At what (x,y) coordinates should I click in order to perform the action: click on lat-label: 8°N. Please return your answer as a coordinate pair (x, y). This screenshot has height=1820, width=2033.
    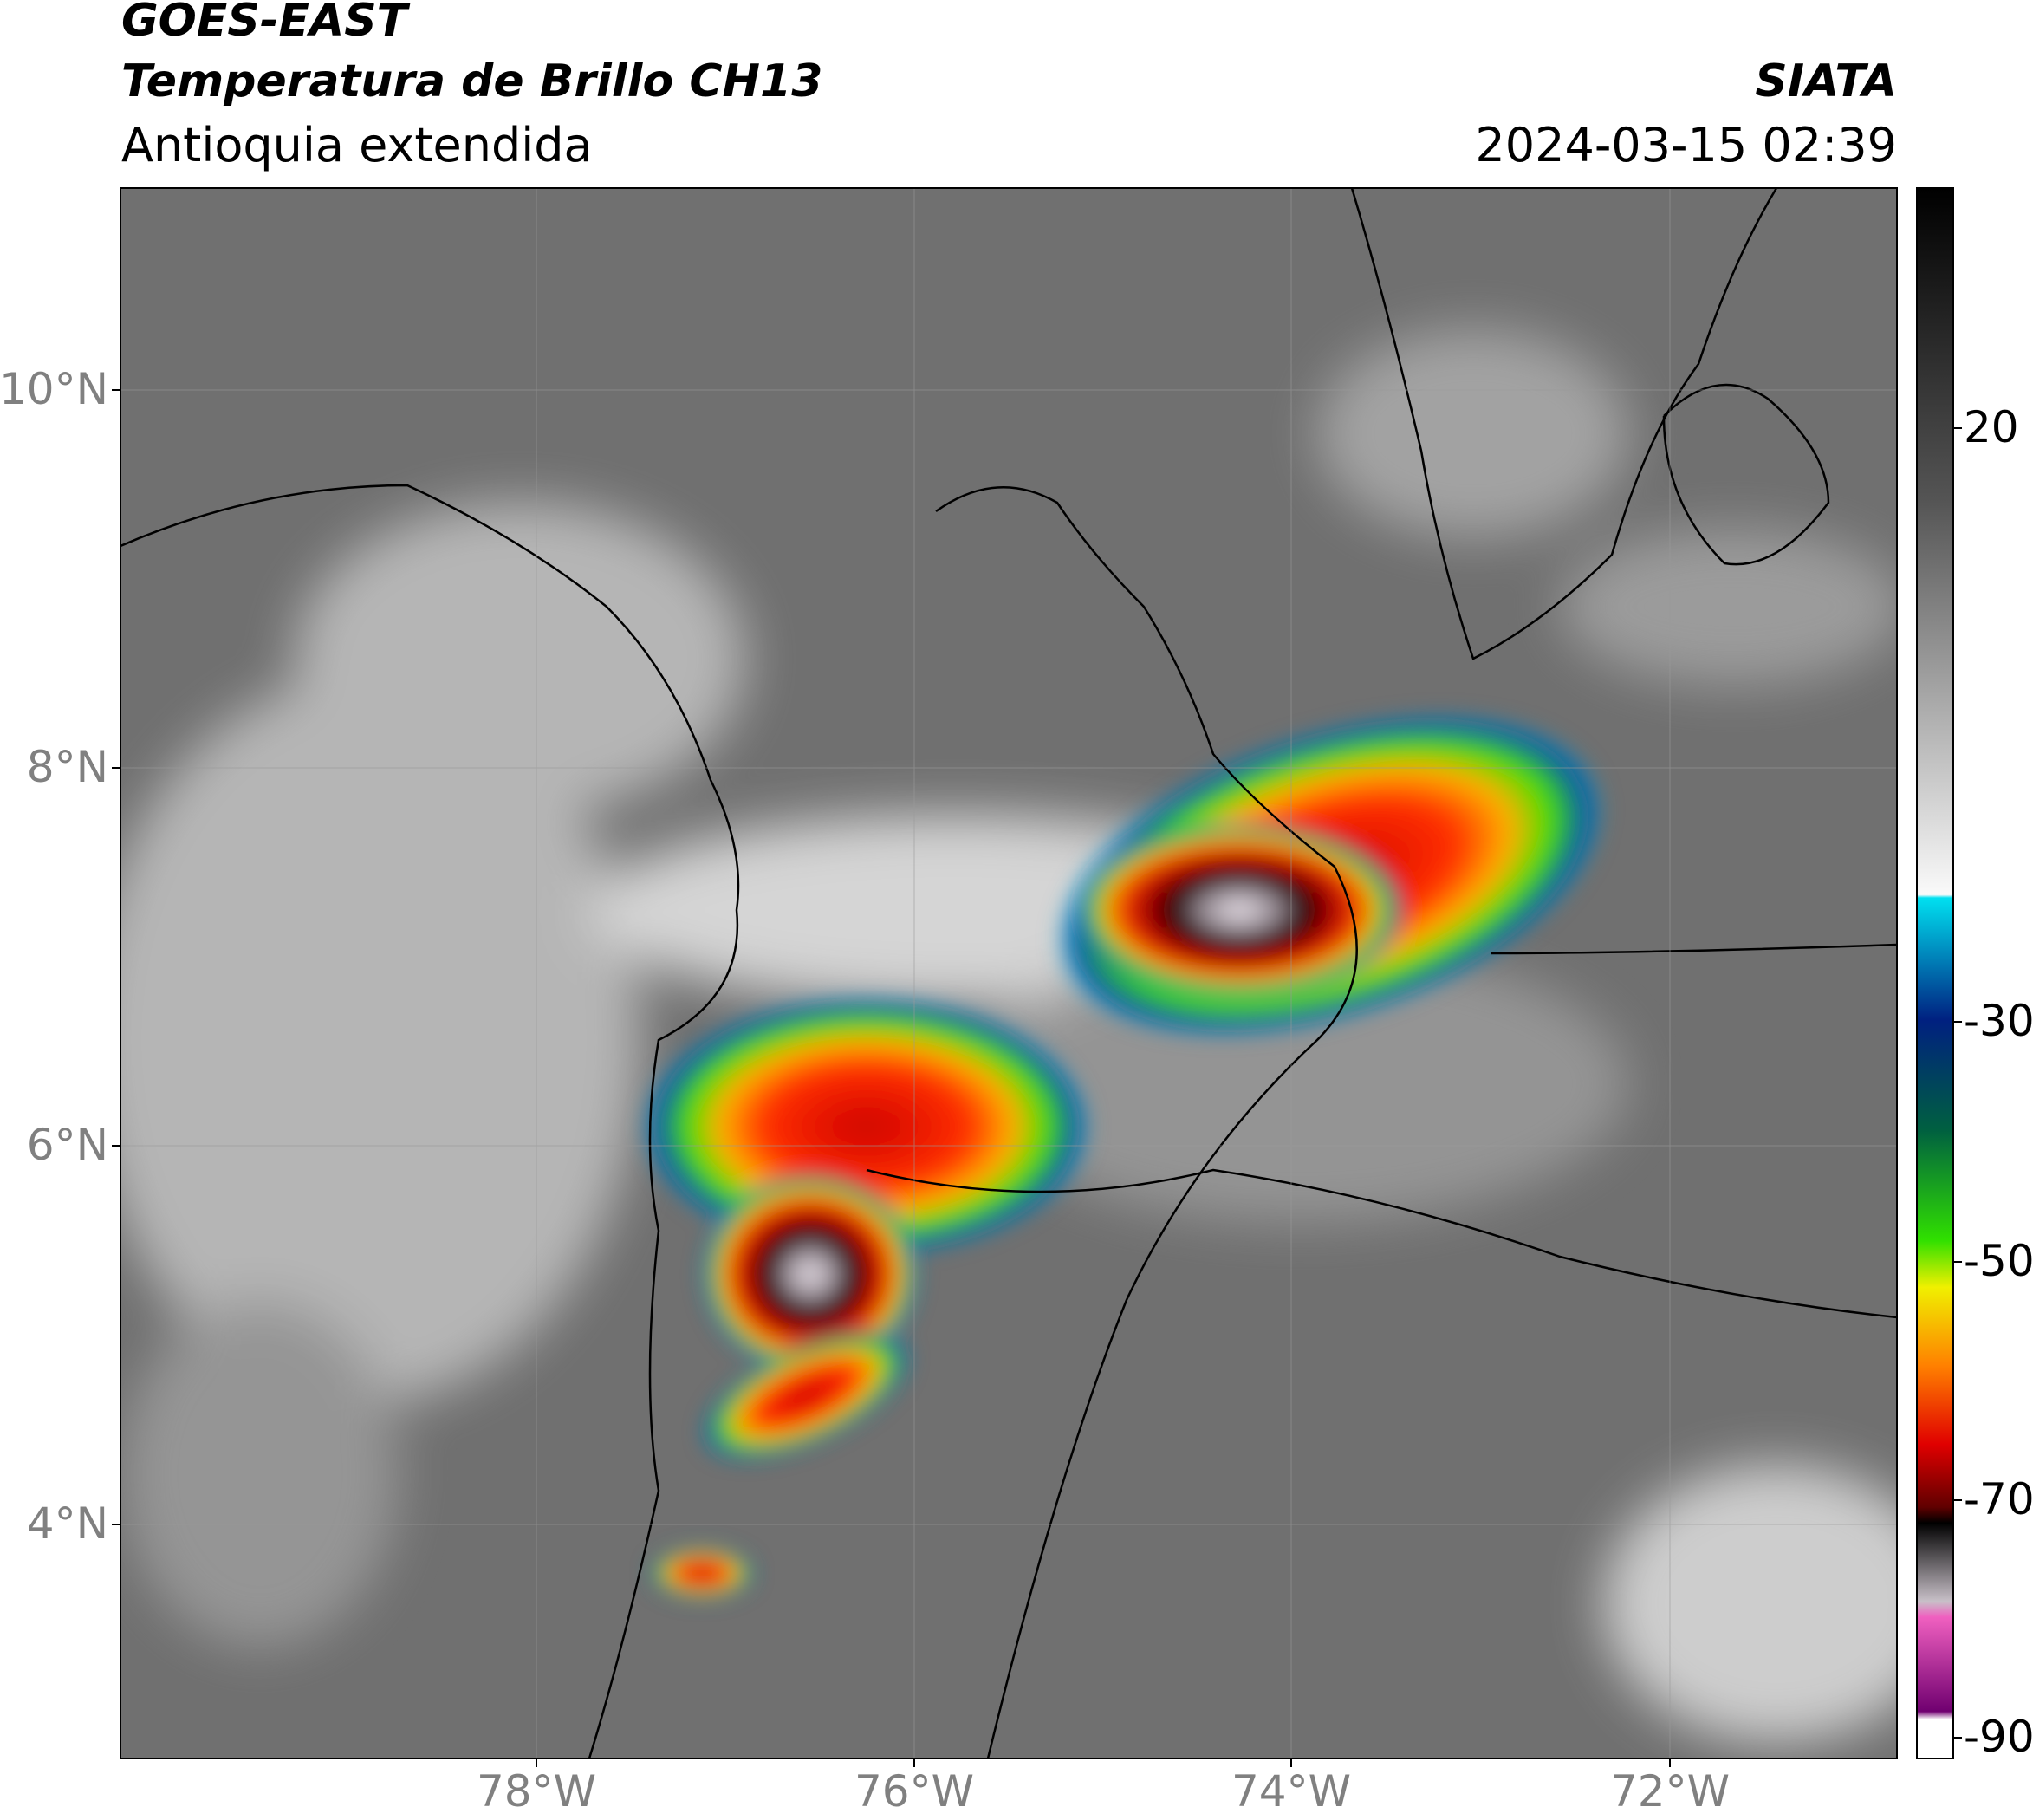
    Looking at the image, I should click on (67, 767).